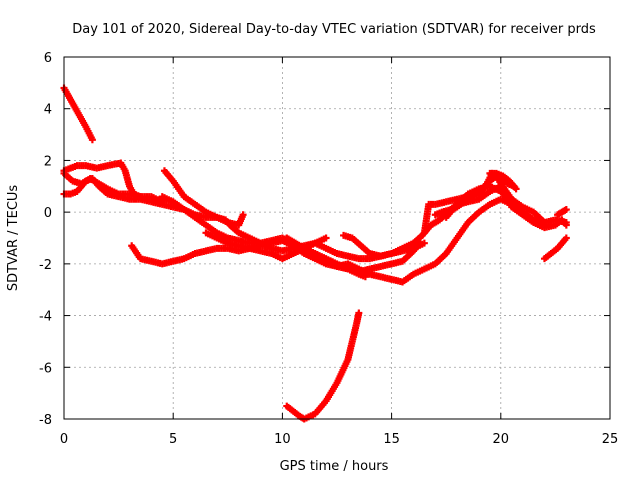  I want to click on x-axis-label: GPS time / hours, so click(334, 466).